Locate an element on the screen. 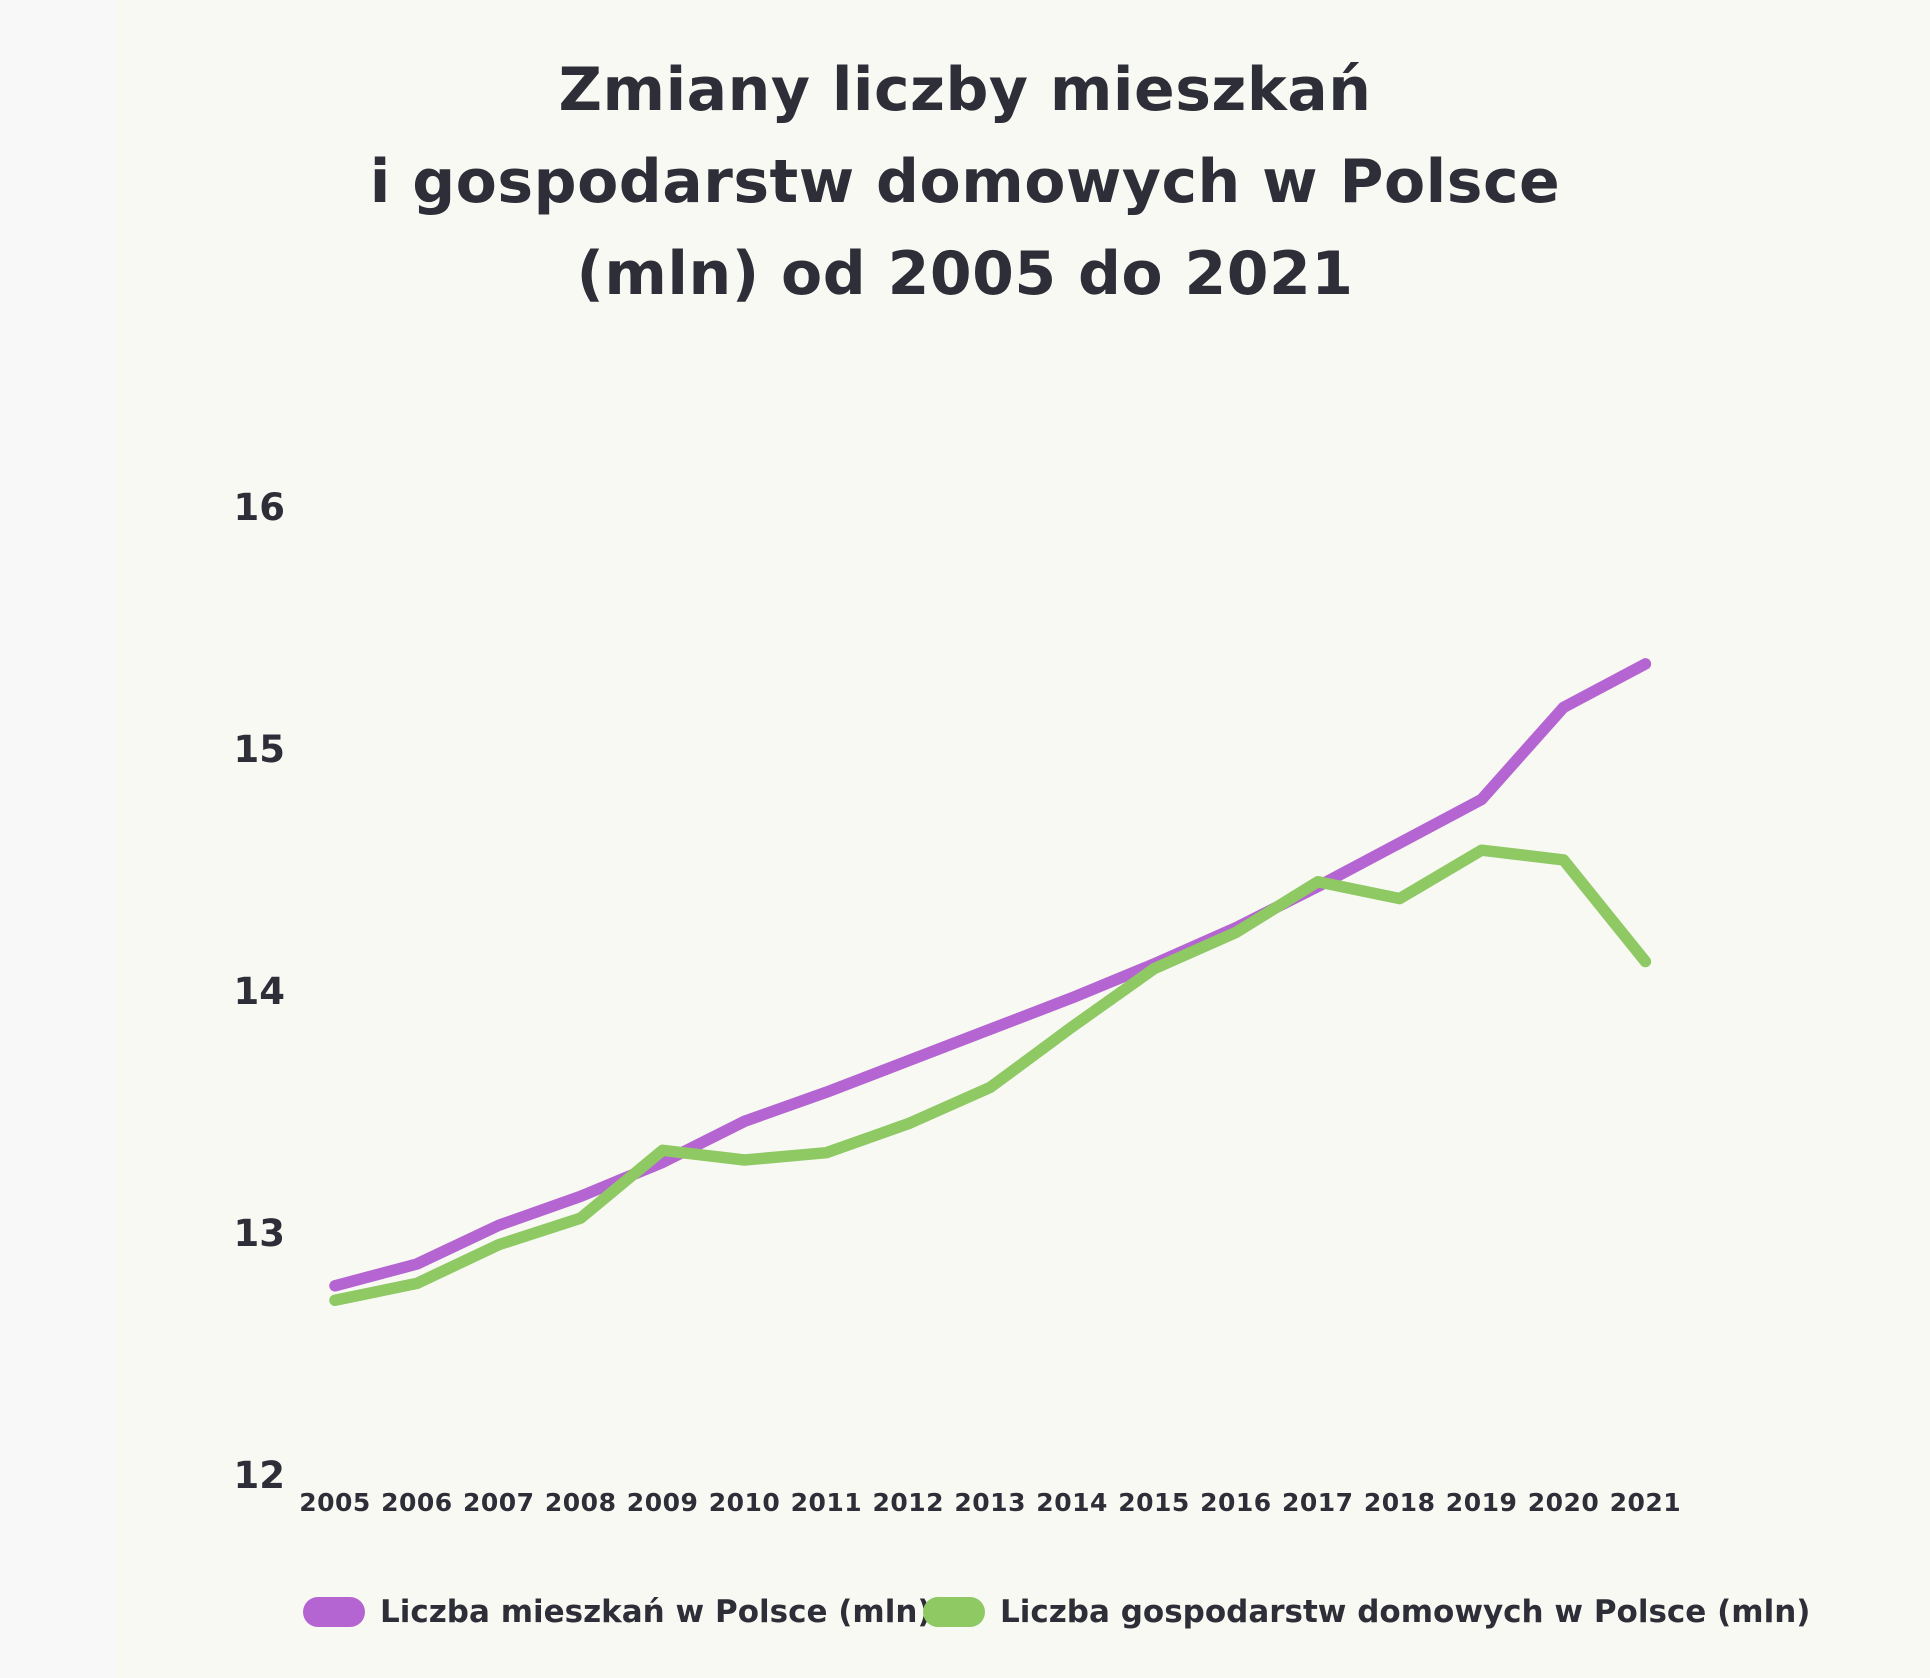 This screenshot has width=1930, height=1678. y-tick-15: 15 is located at coordinates (259, 749).